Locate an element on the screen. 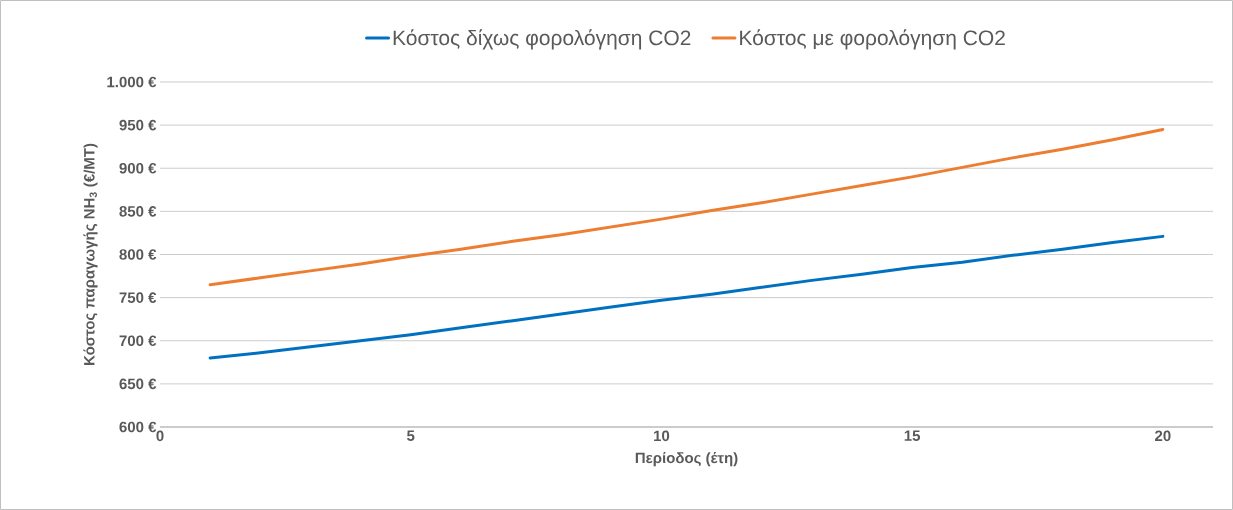 The height and width of the screenshot is (510, 1233). y-axis-title: Κόστος παραγωγής NH$_{3}$ (€/MT) is located at coordinates (90, 254).